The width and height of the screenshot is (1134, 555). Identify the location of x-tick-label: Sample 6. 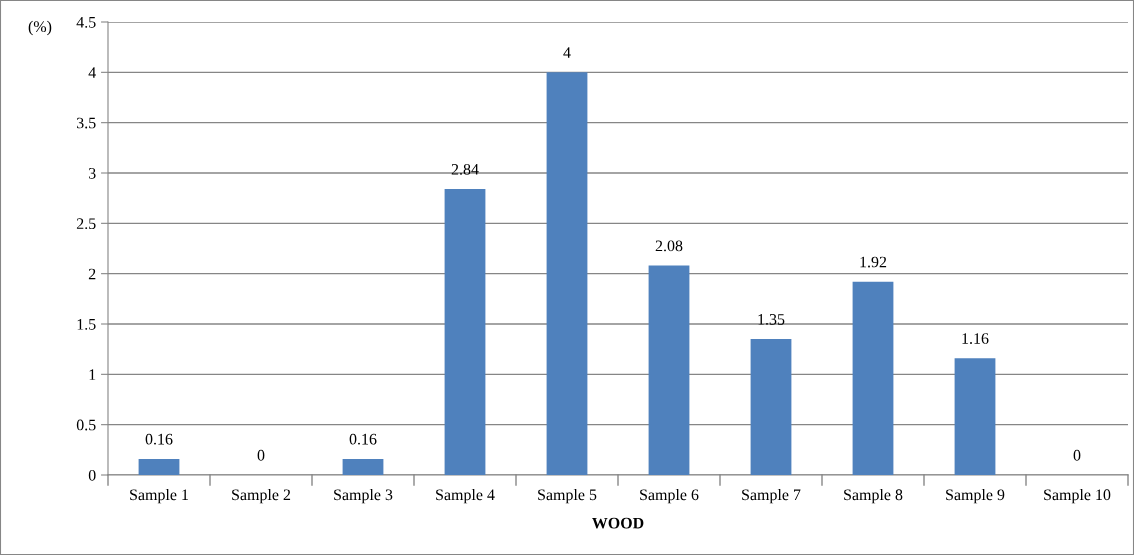
(669, 496).